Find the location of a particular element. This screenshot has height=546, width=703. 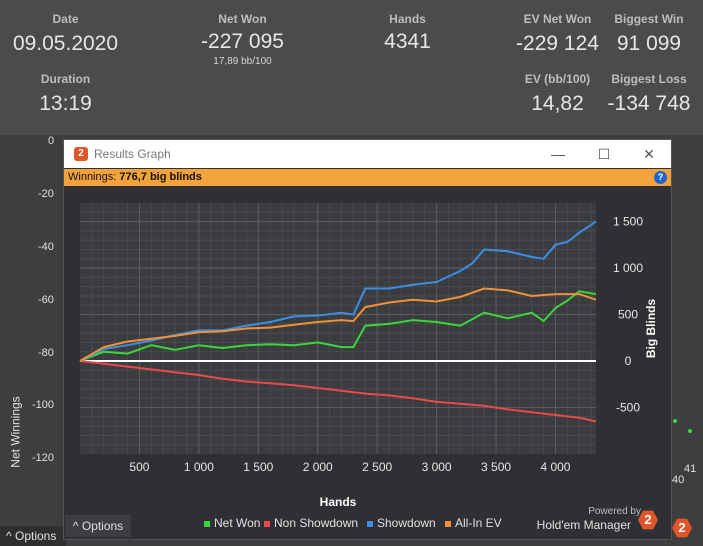

stat-date: Date 09.05.2020 is located at coordinates (65, 34).